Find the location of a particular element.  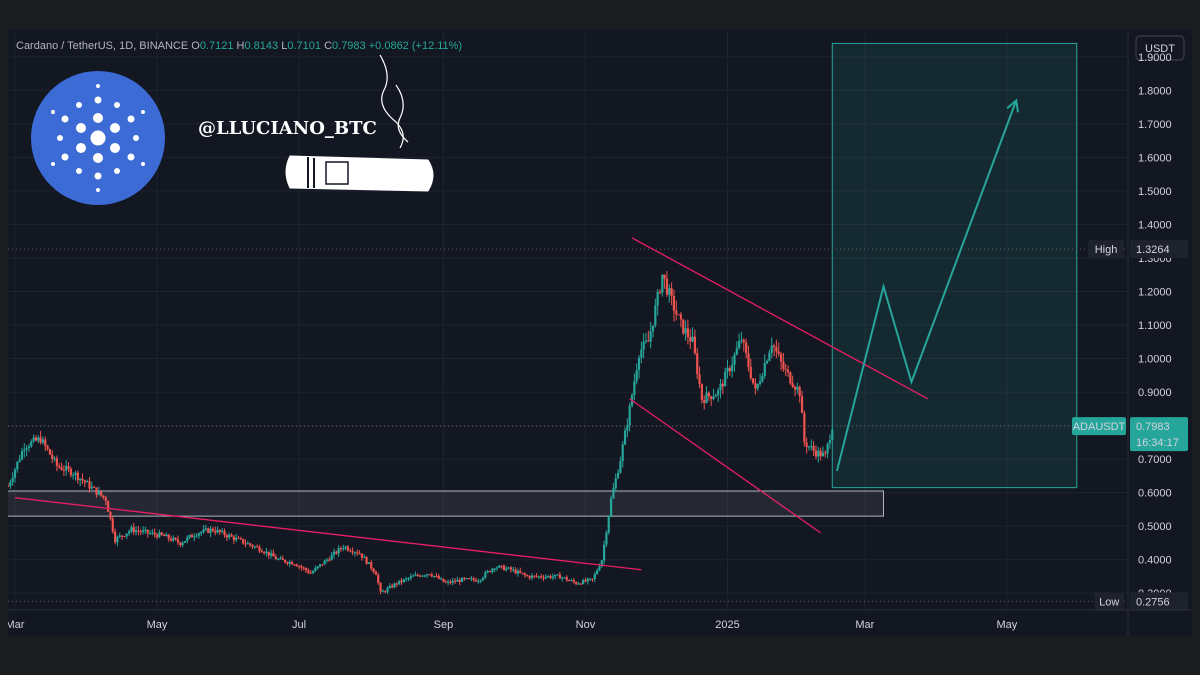

x-tick-label: Mar is located at coordinates (864, 625).